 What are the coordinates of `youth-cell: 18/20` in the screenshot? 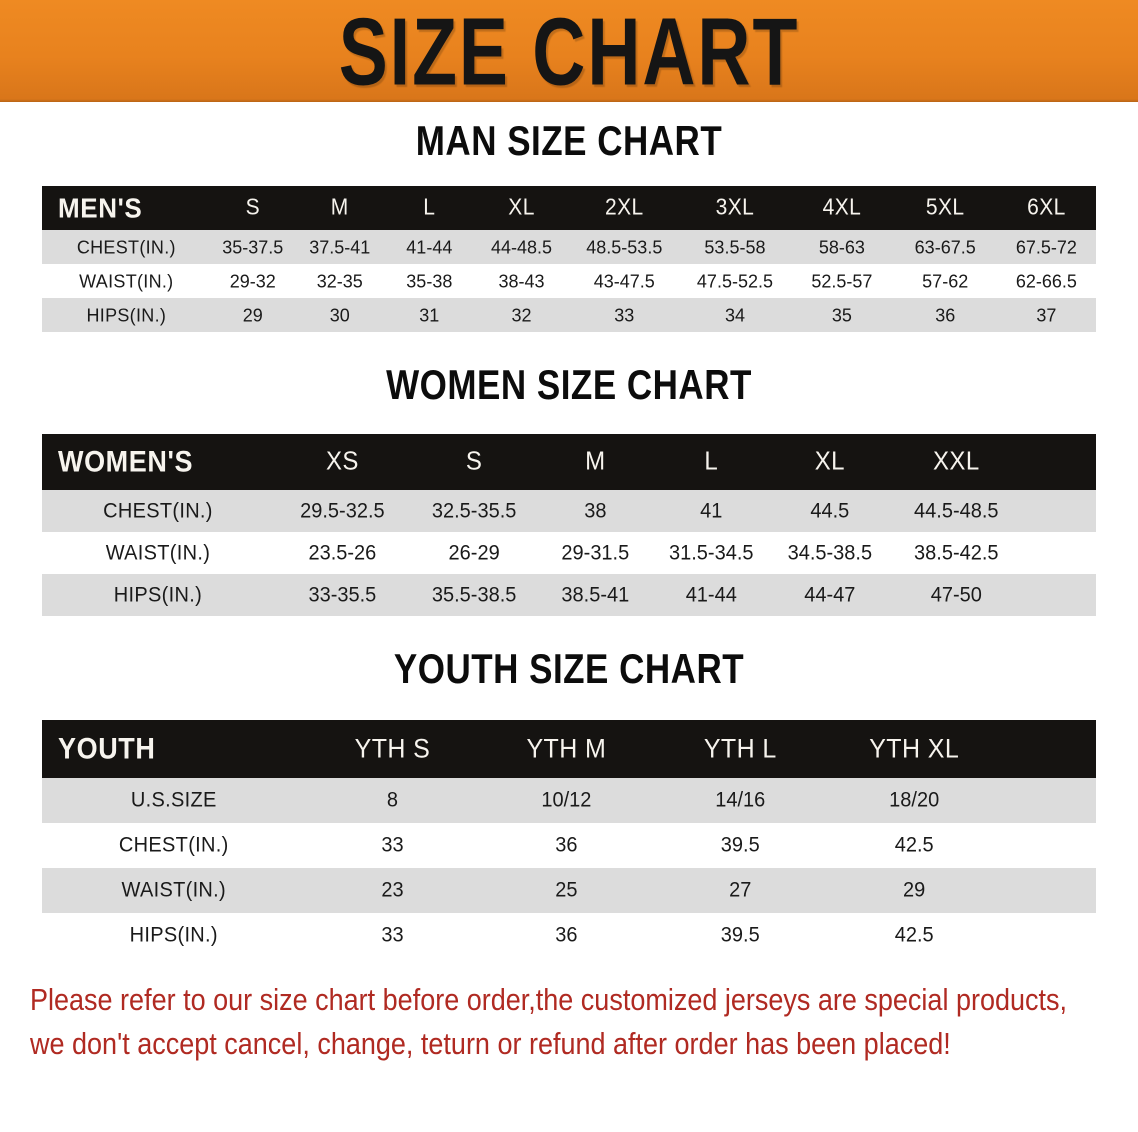 It's located at (914, 800).